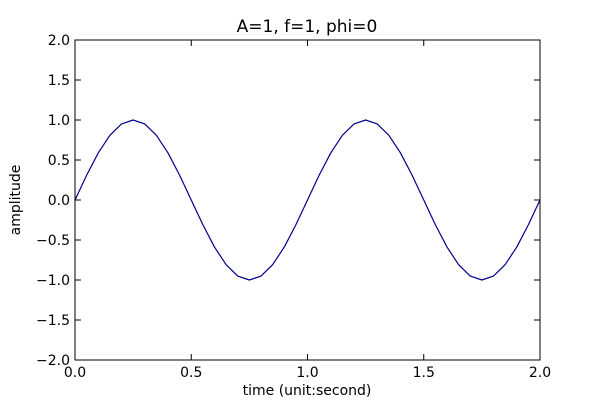 The image size is (600, 404). What do you see at coordinates (16, 200) in the screenshot?
I see `y-axis-label: amplitude` at bounding box center [16, 200].